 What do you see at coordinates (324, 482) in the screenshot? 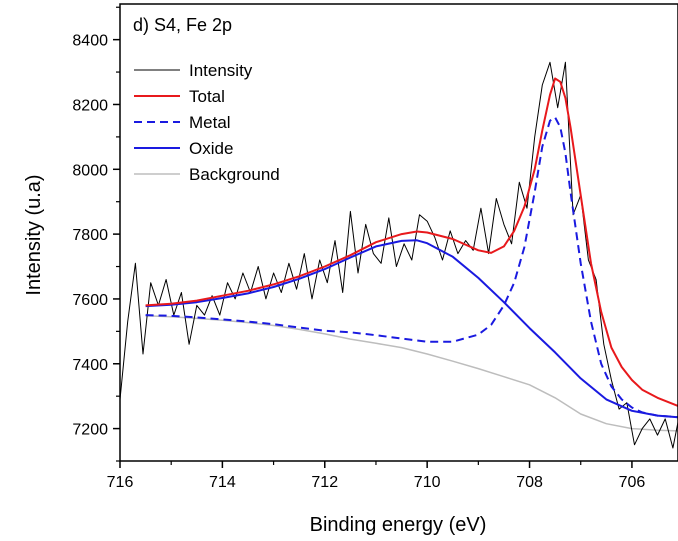
I see `x-tick-label: 712` at bounding box center [324, 482].